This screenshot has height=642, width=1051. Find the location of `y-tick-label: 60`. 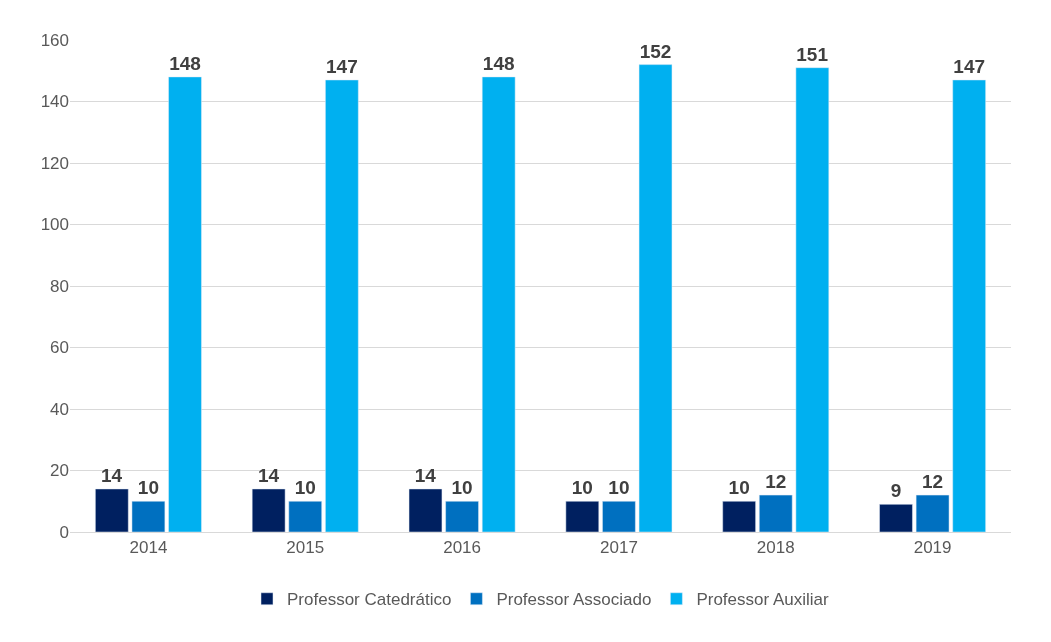

y-tick-label: 60 is located at coordinates (59, 348).